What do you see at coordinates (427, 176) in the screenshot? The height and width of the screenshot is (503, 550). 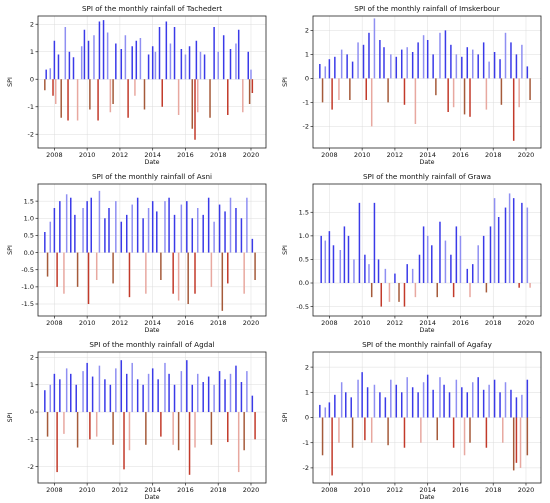 I see `chart-title: SPI of the monthly rainfall of Grawa` at bounding box center [427, 176].